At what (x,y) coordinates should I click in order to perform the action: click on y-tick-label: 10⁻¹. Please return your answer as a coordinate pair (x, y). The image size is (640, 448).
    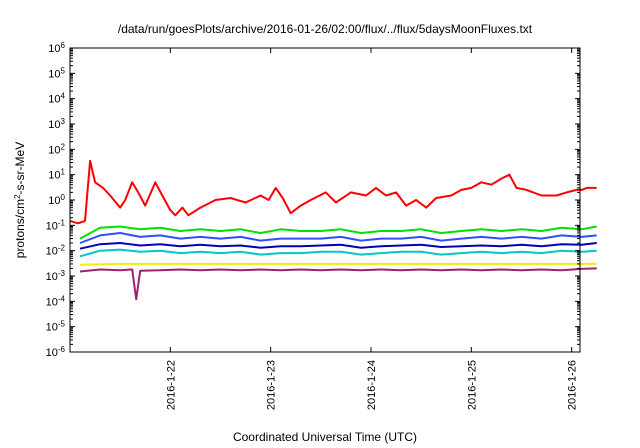
    Looking at the image, I should click on (56, 225).